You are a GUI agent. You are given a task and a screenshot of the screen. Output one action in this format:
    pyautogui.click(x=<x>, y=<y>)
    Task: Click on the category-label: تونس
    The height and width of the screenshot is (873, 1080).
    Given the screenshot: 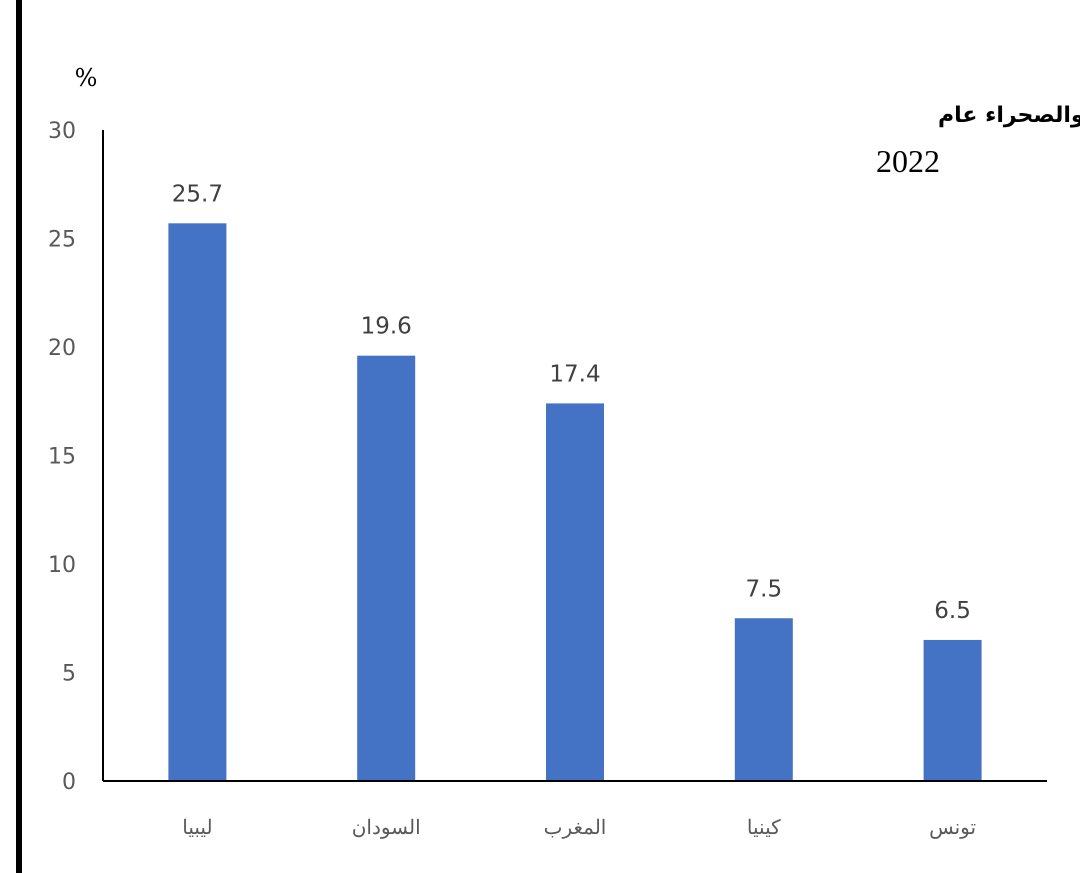 What is the action you would take?
    pyautogui.click(x=952, y=827)
    